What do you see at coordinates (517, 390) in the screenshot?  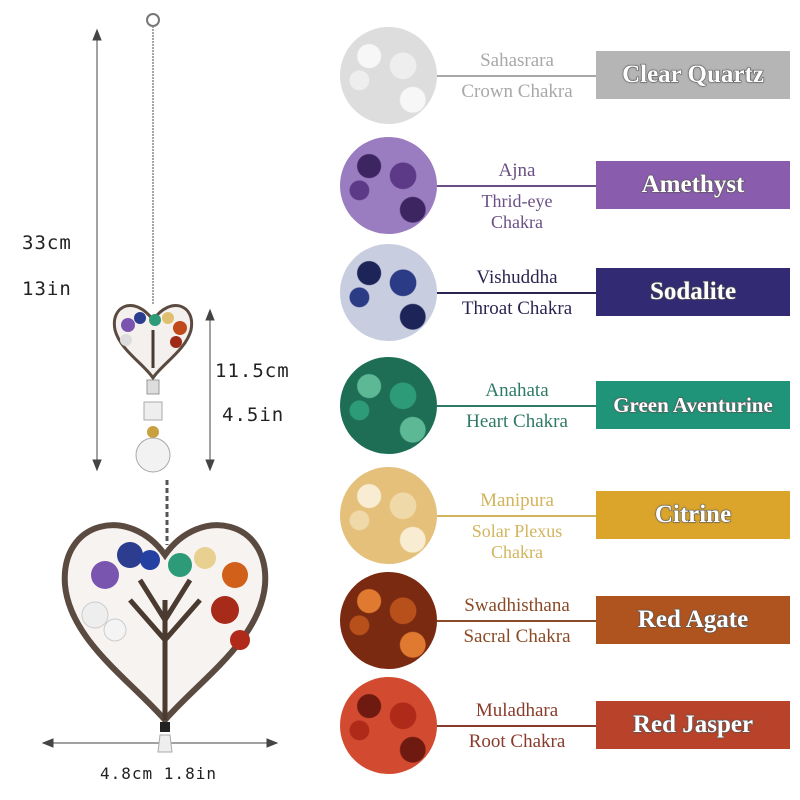 I see `chakra-name: Anahata` at bounding box center [517, 390].